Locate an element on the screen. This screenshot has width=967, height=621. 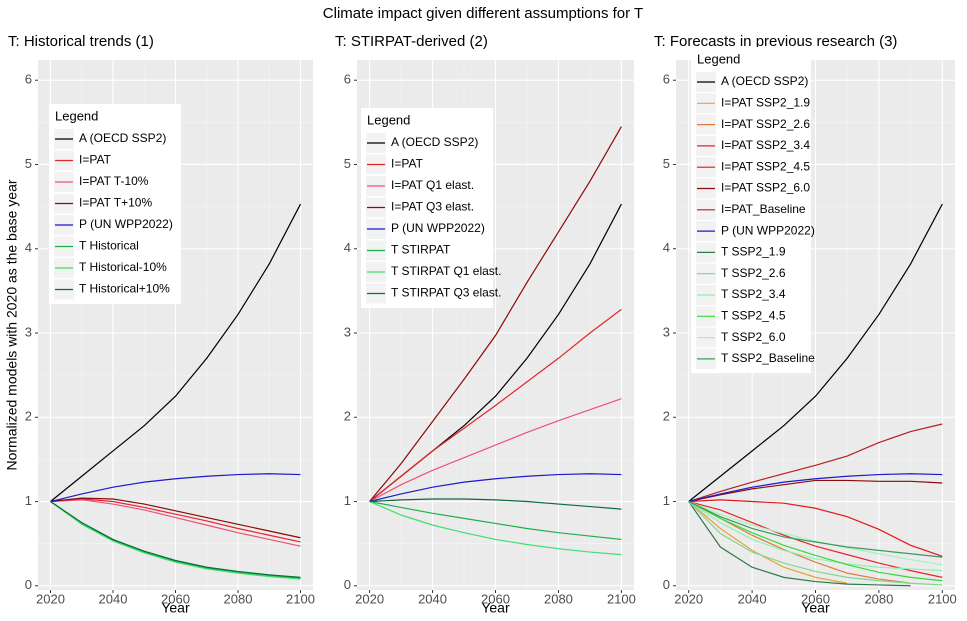
legend-label: I=PAT SSP2_4.5 is located at coordinates (765, 166).